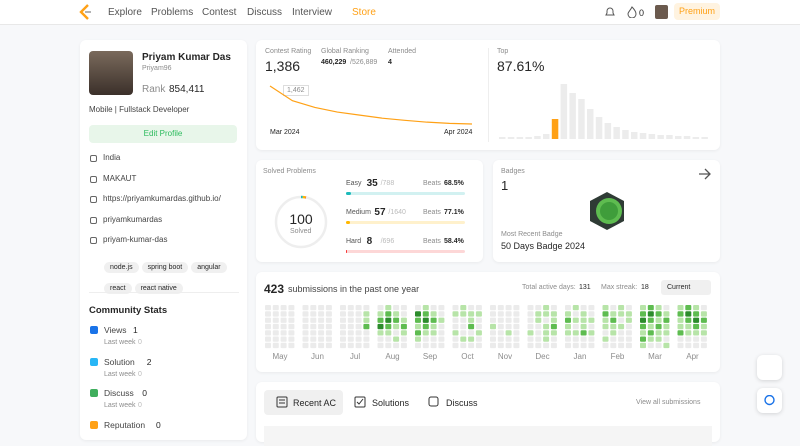  Describe the element at coordinates (135, 239) in the screenshot. I see `info-text: priyam-kumar-das` at that location.